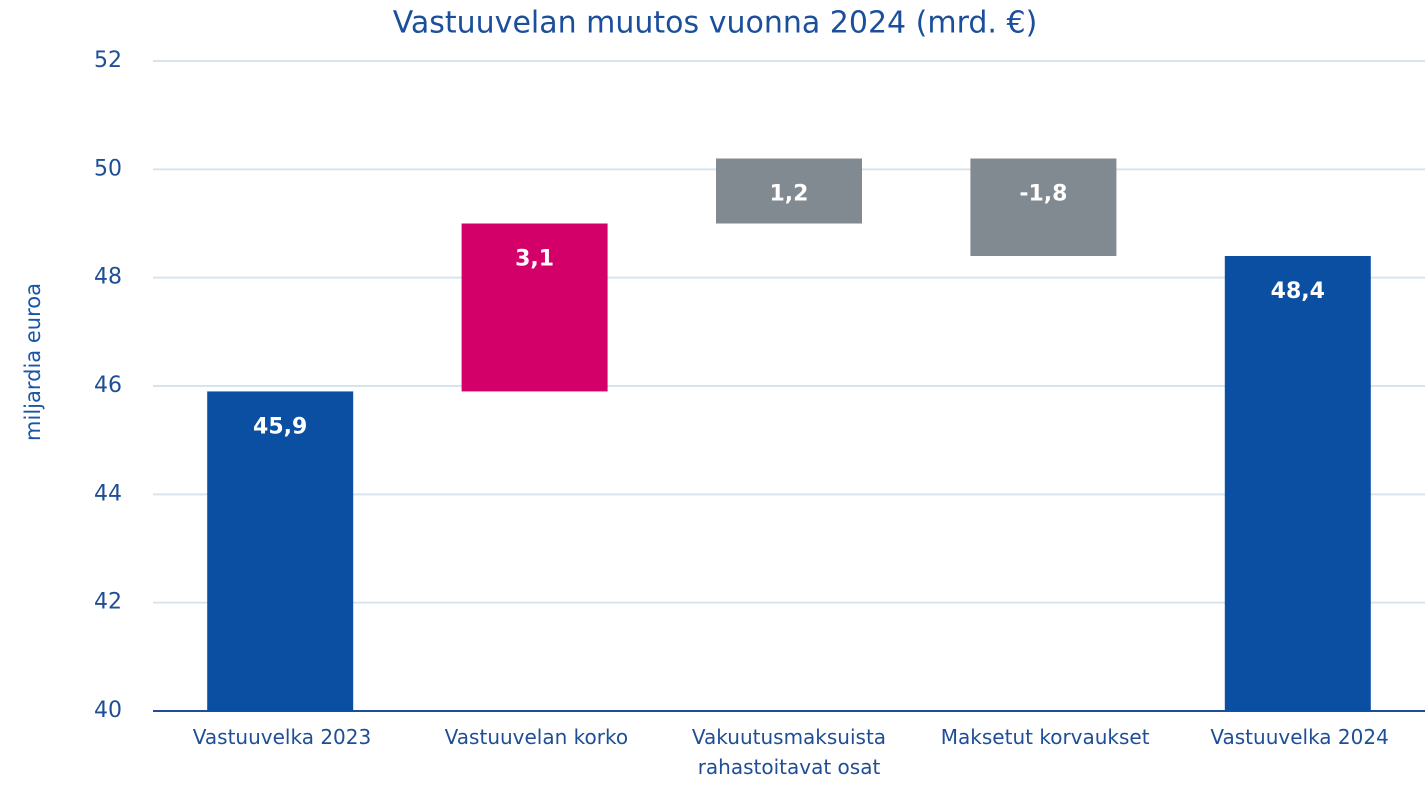 The image size is (1425, 796). What do you see at coordinates (108, 493) in the screenshot?
I see `y-tick-label: 44` at bounding box center [108, 493].